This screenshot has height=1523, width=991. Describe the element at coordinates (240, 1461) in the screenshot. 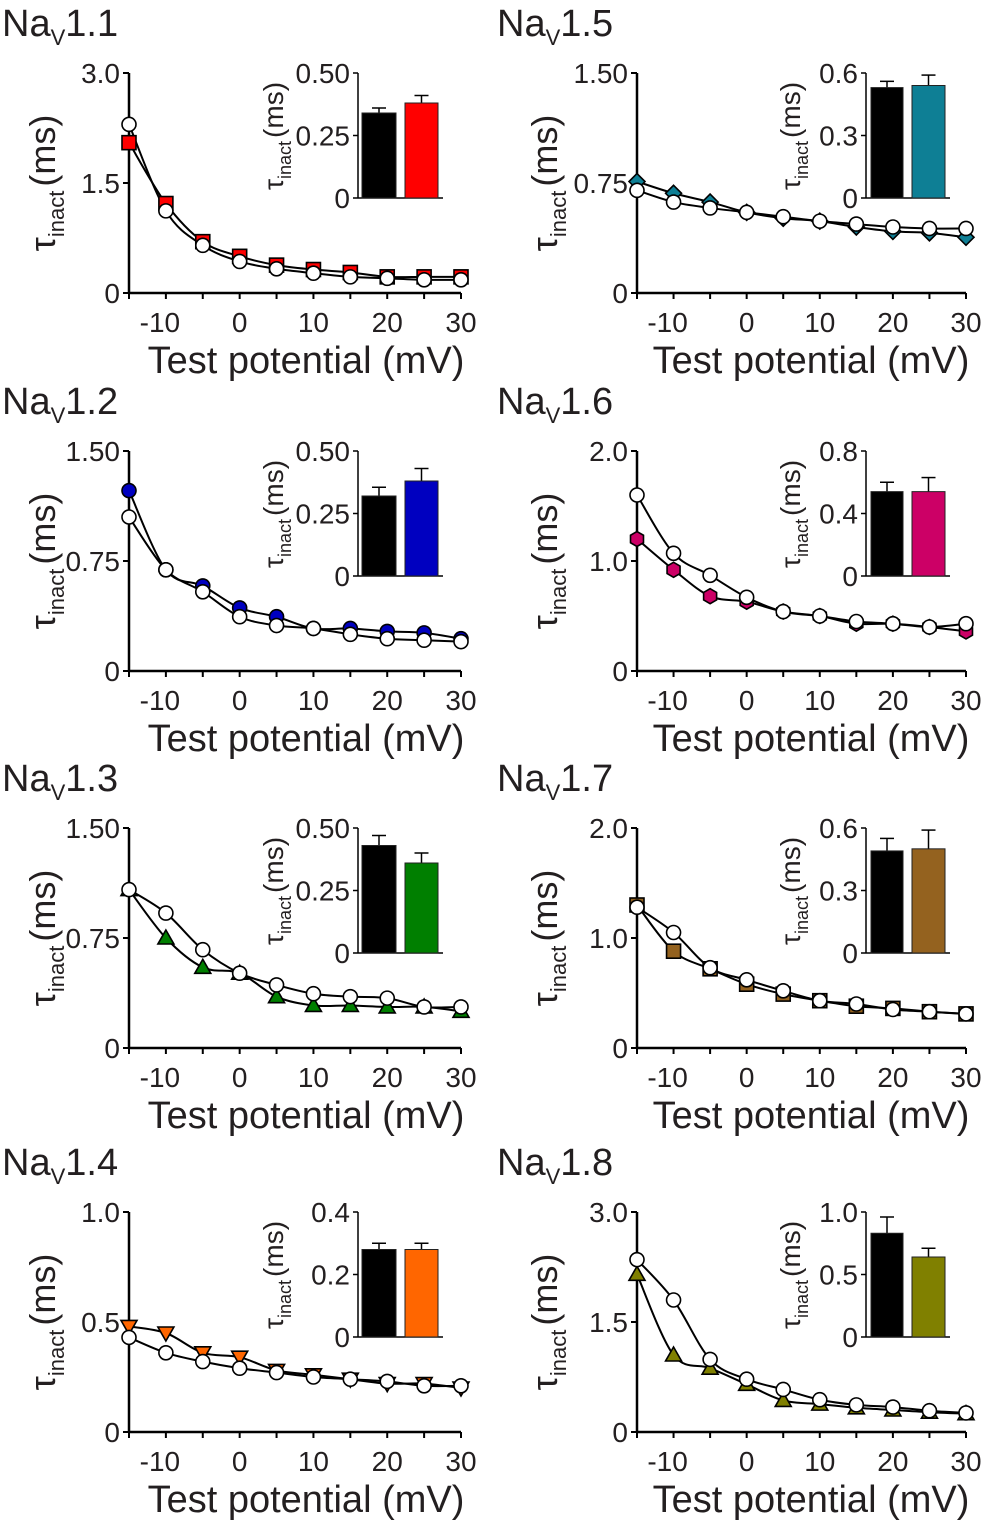

I see `x-tick-label: 0` at that location.